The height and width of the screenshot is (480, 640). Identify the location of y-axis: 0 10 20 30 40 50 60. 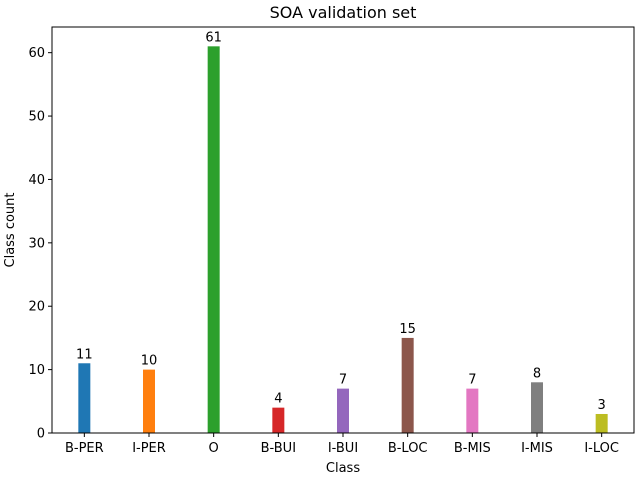
(40, 244).